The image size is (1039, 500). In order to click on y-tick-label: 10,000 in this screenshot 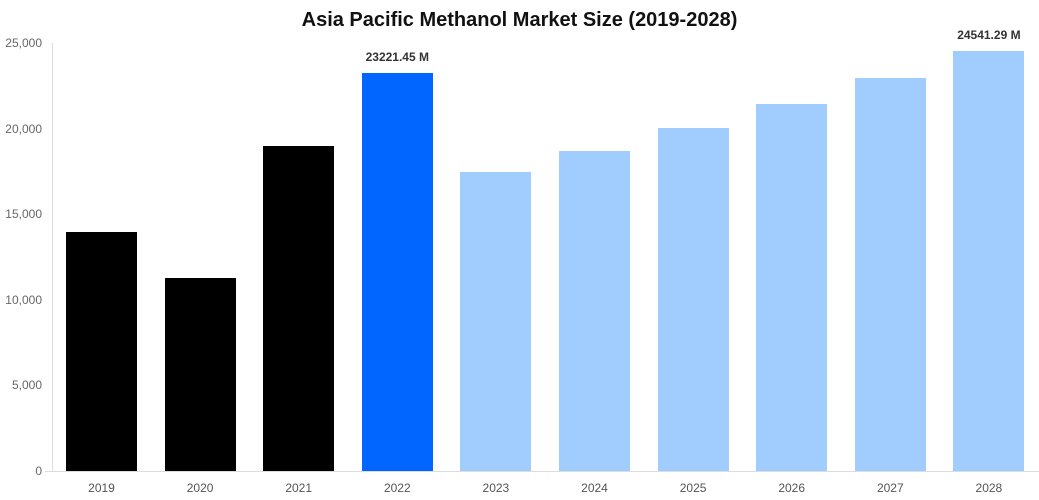, I will do `click(23, 299)`.